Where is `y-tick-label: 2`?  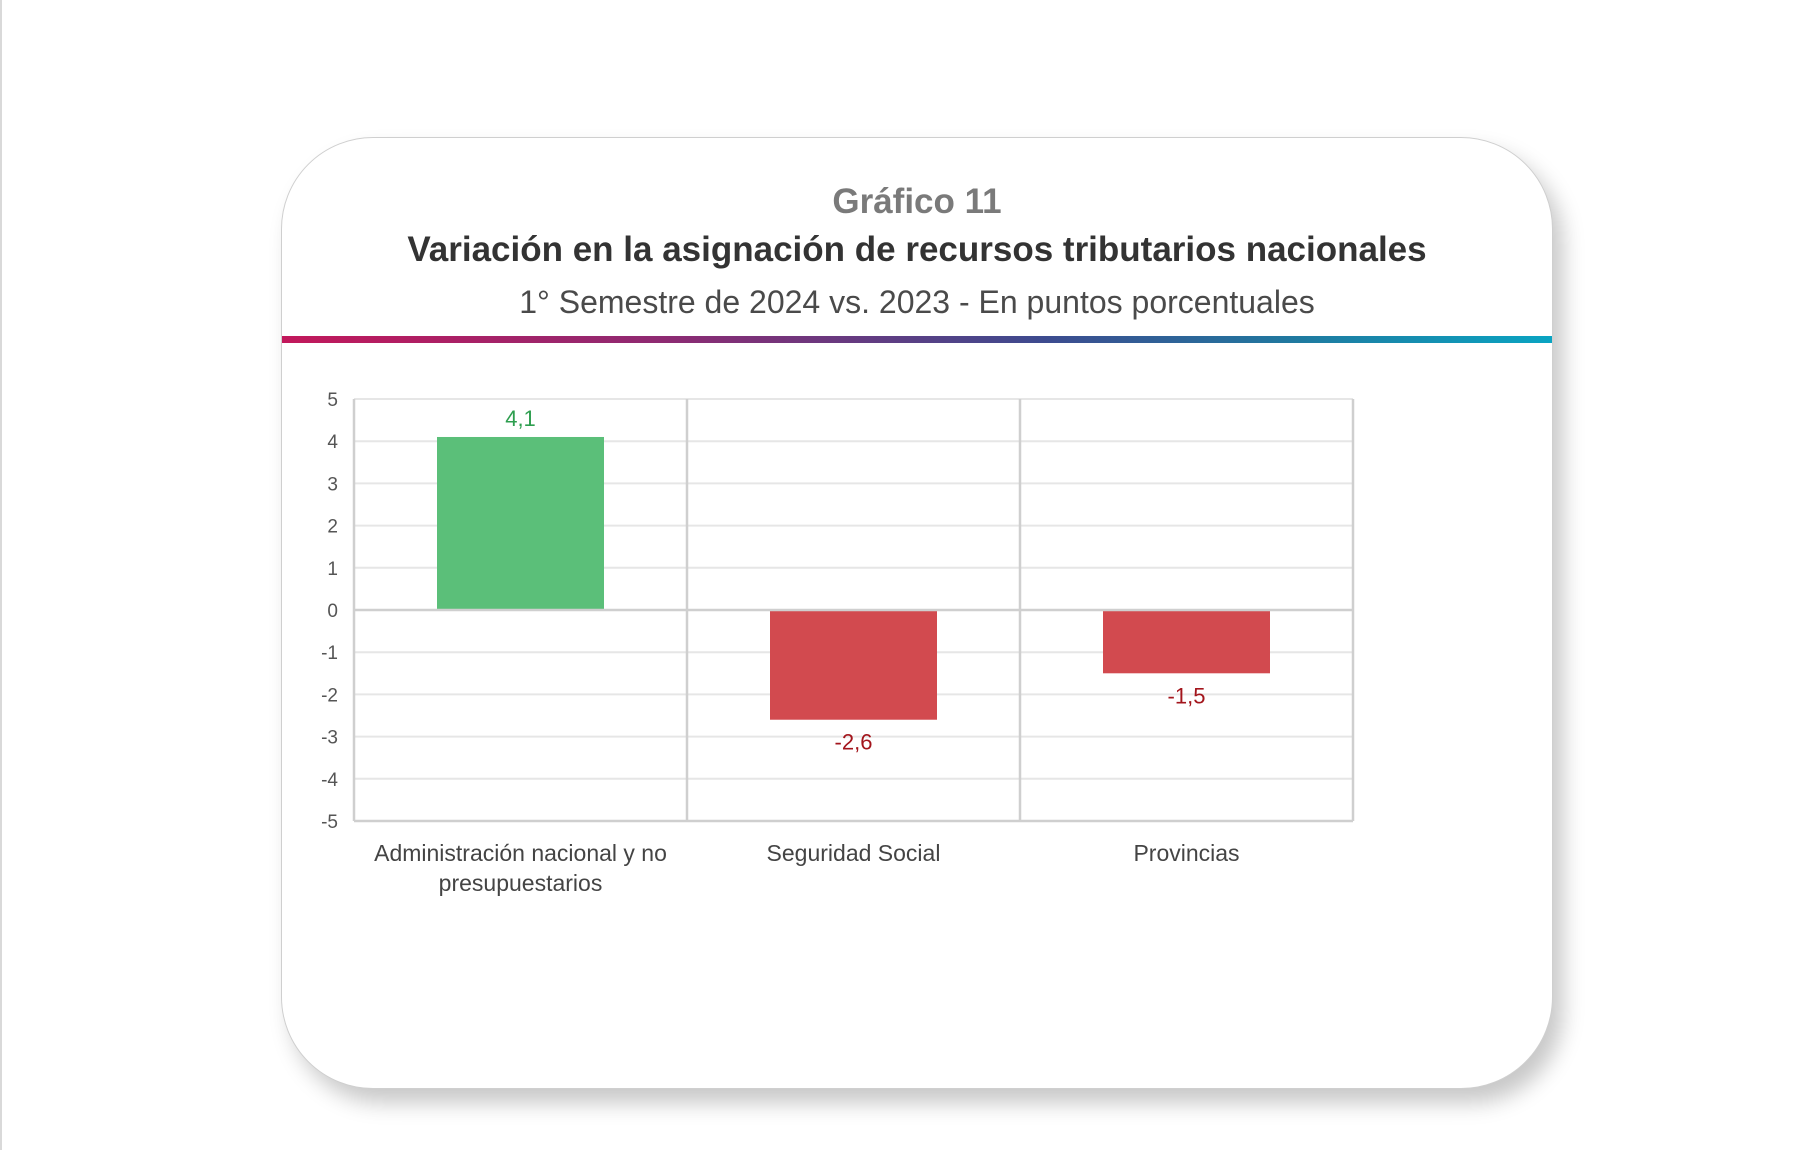
y-tick-label: 2 is located at coordinates (332, 527).